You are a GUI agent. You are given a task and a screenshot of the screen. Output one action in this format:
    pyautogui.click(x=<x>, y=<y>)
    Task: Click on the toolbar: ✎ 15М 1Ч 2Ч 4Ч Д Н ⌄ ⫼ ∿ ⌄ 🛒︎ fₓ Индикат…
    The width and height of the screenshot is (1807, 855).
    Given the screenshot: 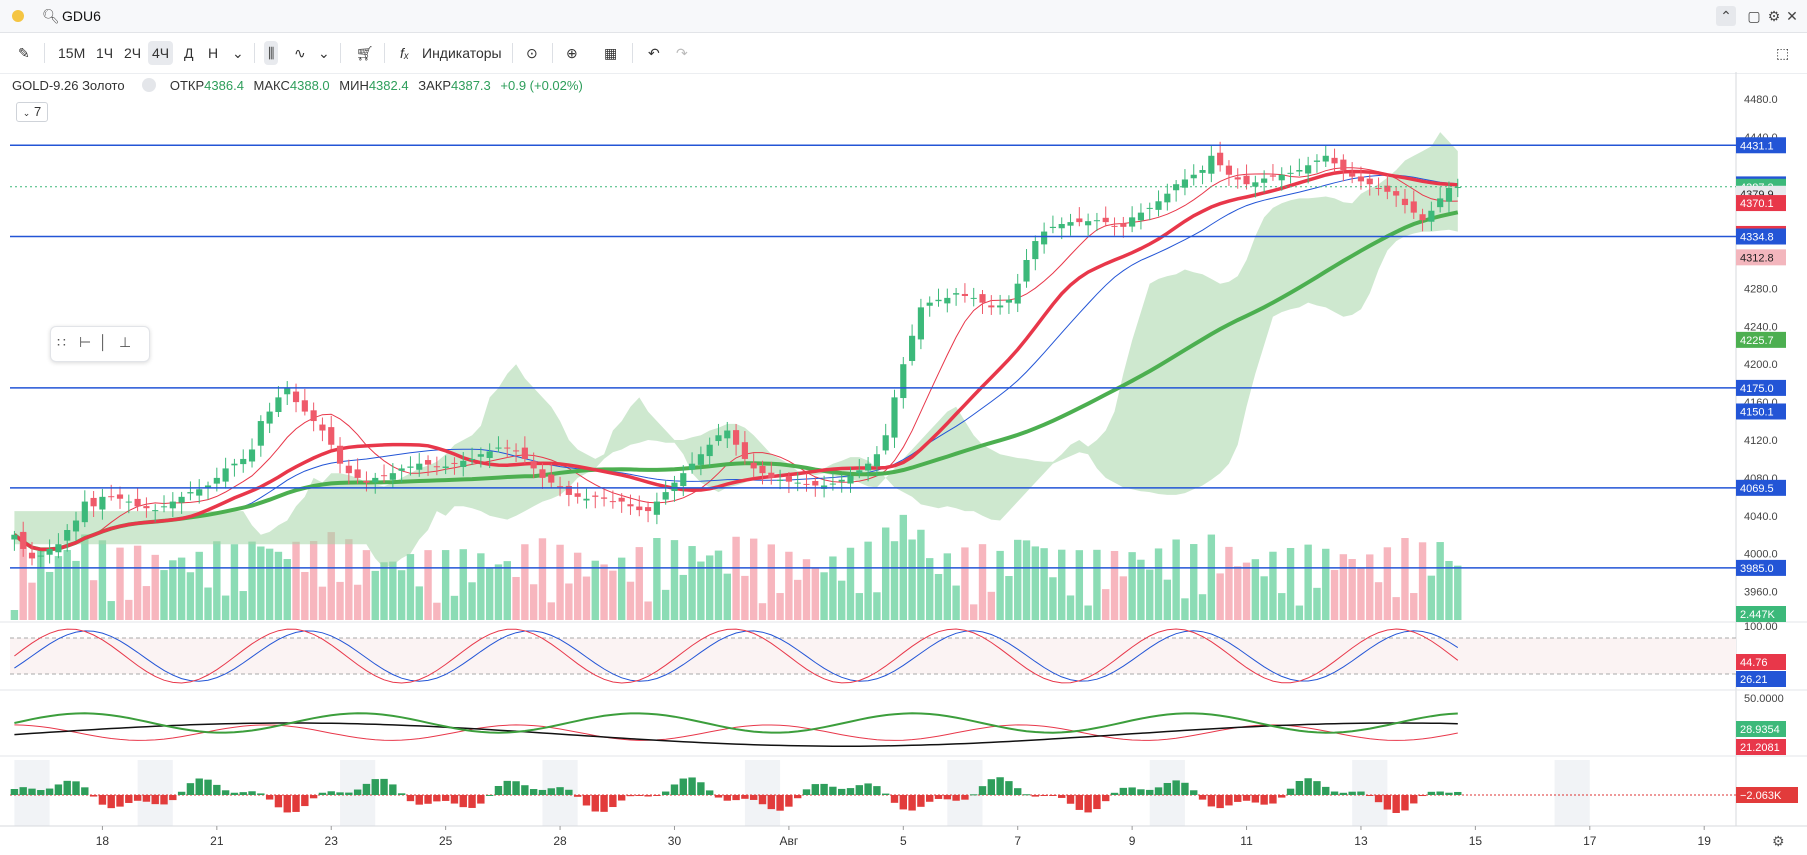 What is the action you would take?
    pyautogui.click(x=903, y=53)
    